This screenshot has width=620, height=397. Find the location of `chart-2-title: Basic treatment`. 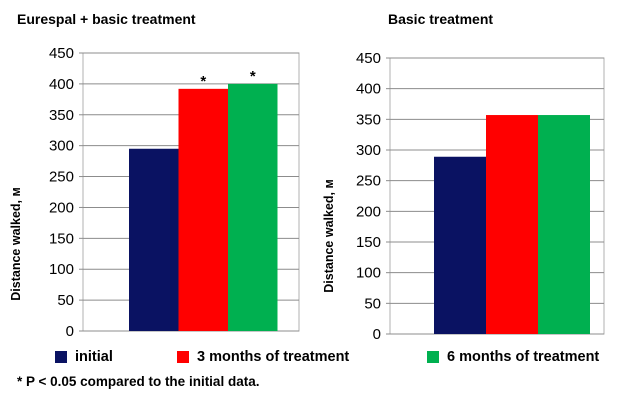

chart-2-title: Basic treatment is located at coordinates (441, 19).